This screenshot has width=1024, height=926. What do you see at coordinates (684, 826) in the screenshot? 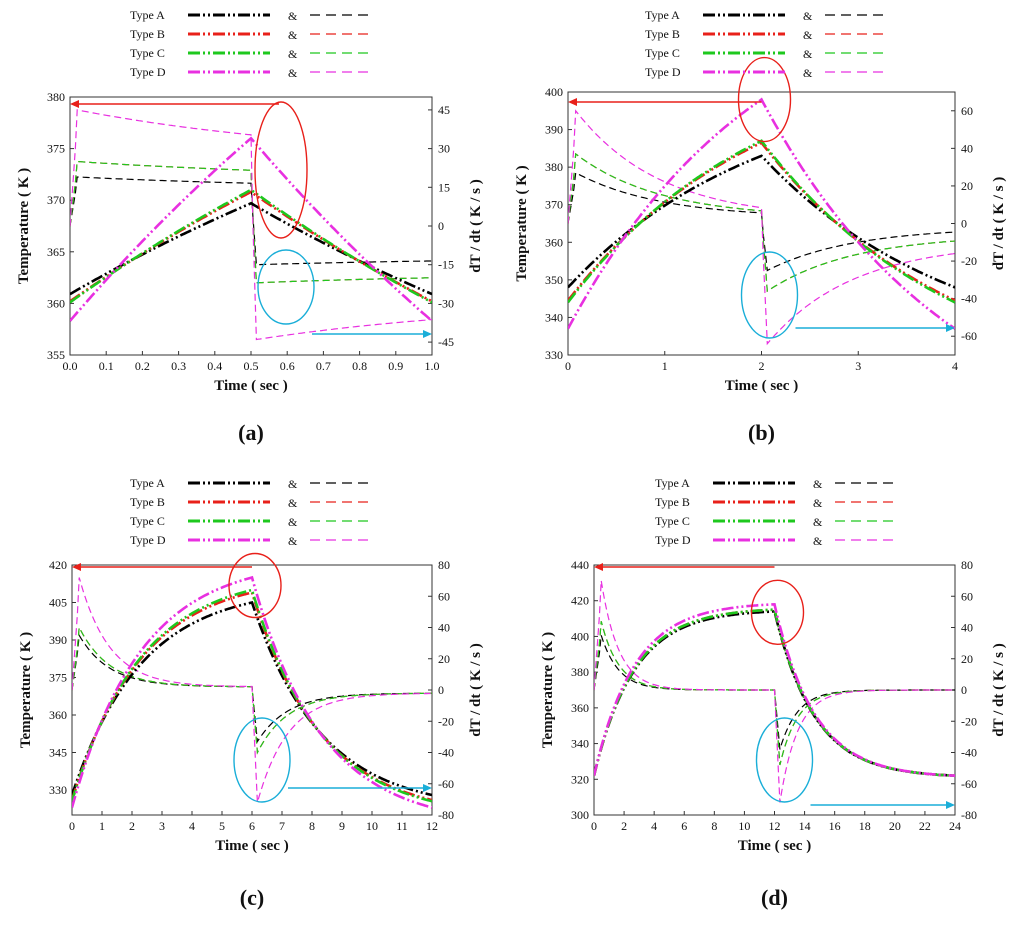
I see `x-tick-label: 6` at bounding box center [684, 826].